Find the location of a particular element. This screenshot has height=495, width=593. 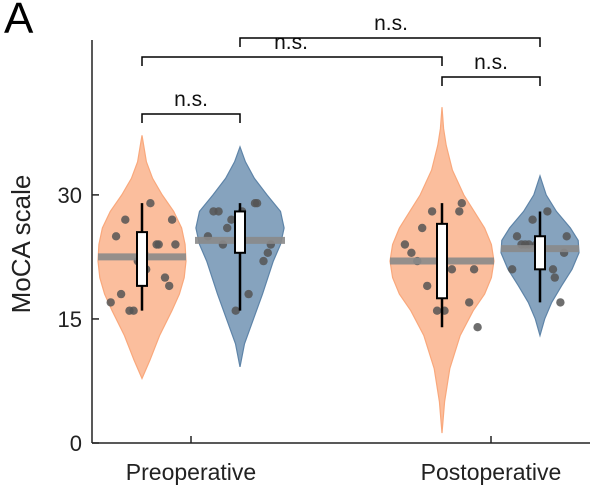

category-label: Preoperative is located at coordinates (191, 472).